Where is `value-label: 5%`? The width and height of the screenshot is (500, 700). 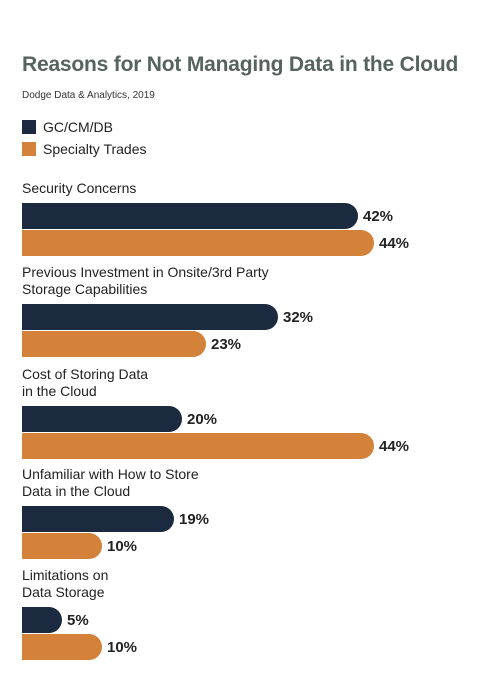
value-label: 5% is located at coordinates (78, 620).